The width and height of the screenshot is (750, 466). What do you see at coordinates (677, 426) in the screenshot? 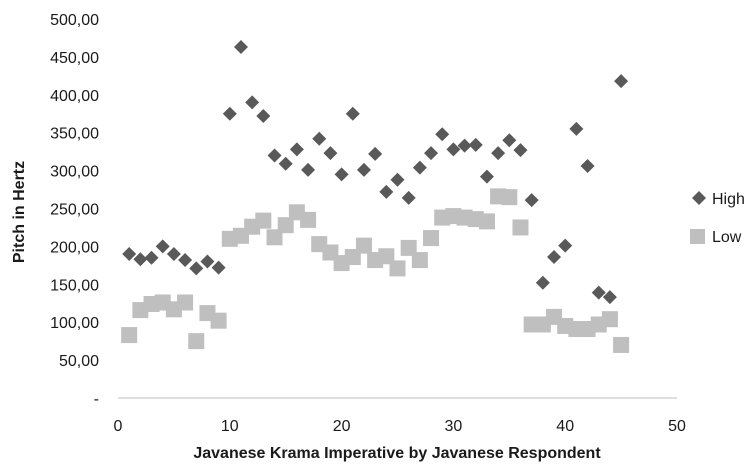
I see `x-tick-label: 50` at bounding box center [677, 426].